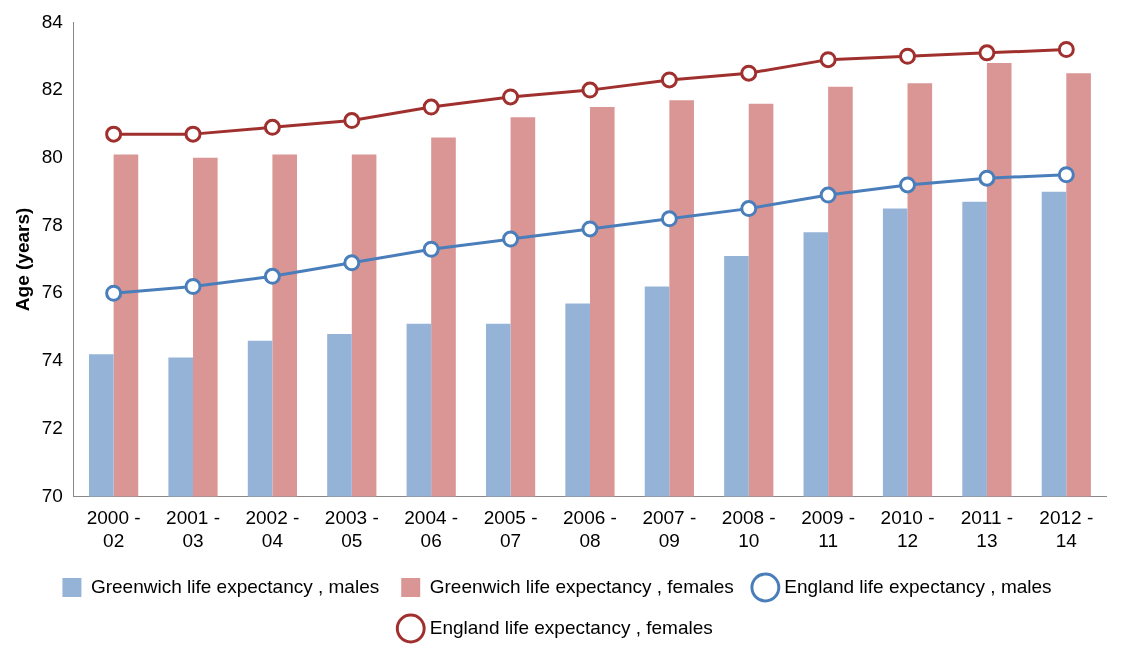 The height and width of the screenshot is (655, 1134). Describe the element at coordinates (52, 21) in the screenshot. I see `y-tick-label: 84` at that location.